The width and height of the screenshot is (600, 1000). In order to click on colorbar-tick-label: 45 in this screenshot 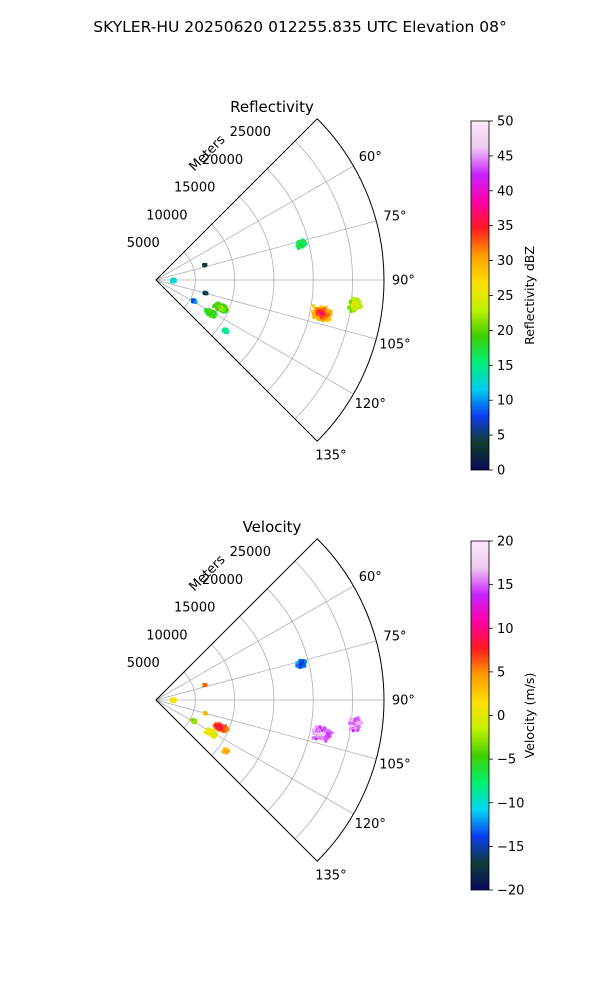, I will do `click(505, 156)`.